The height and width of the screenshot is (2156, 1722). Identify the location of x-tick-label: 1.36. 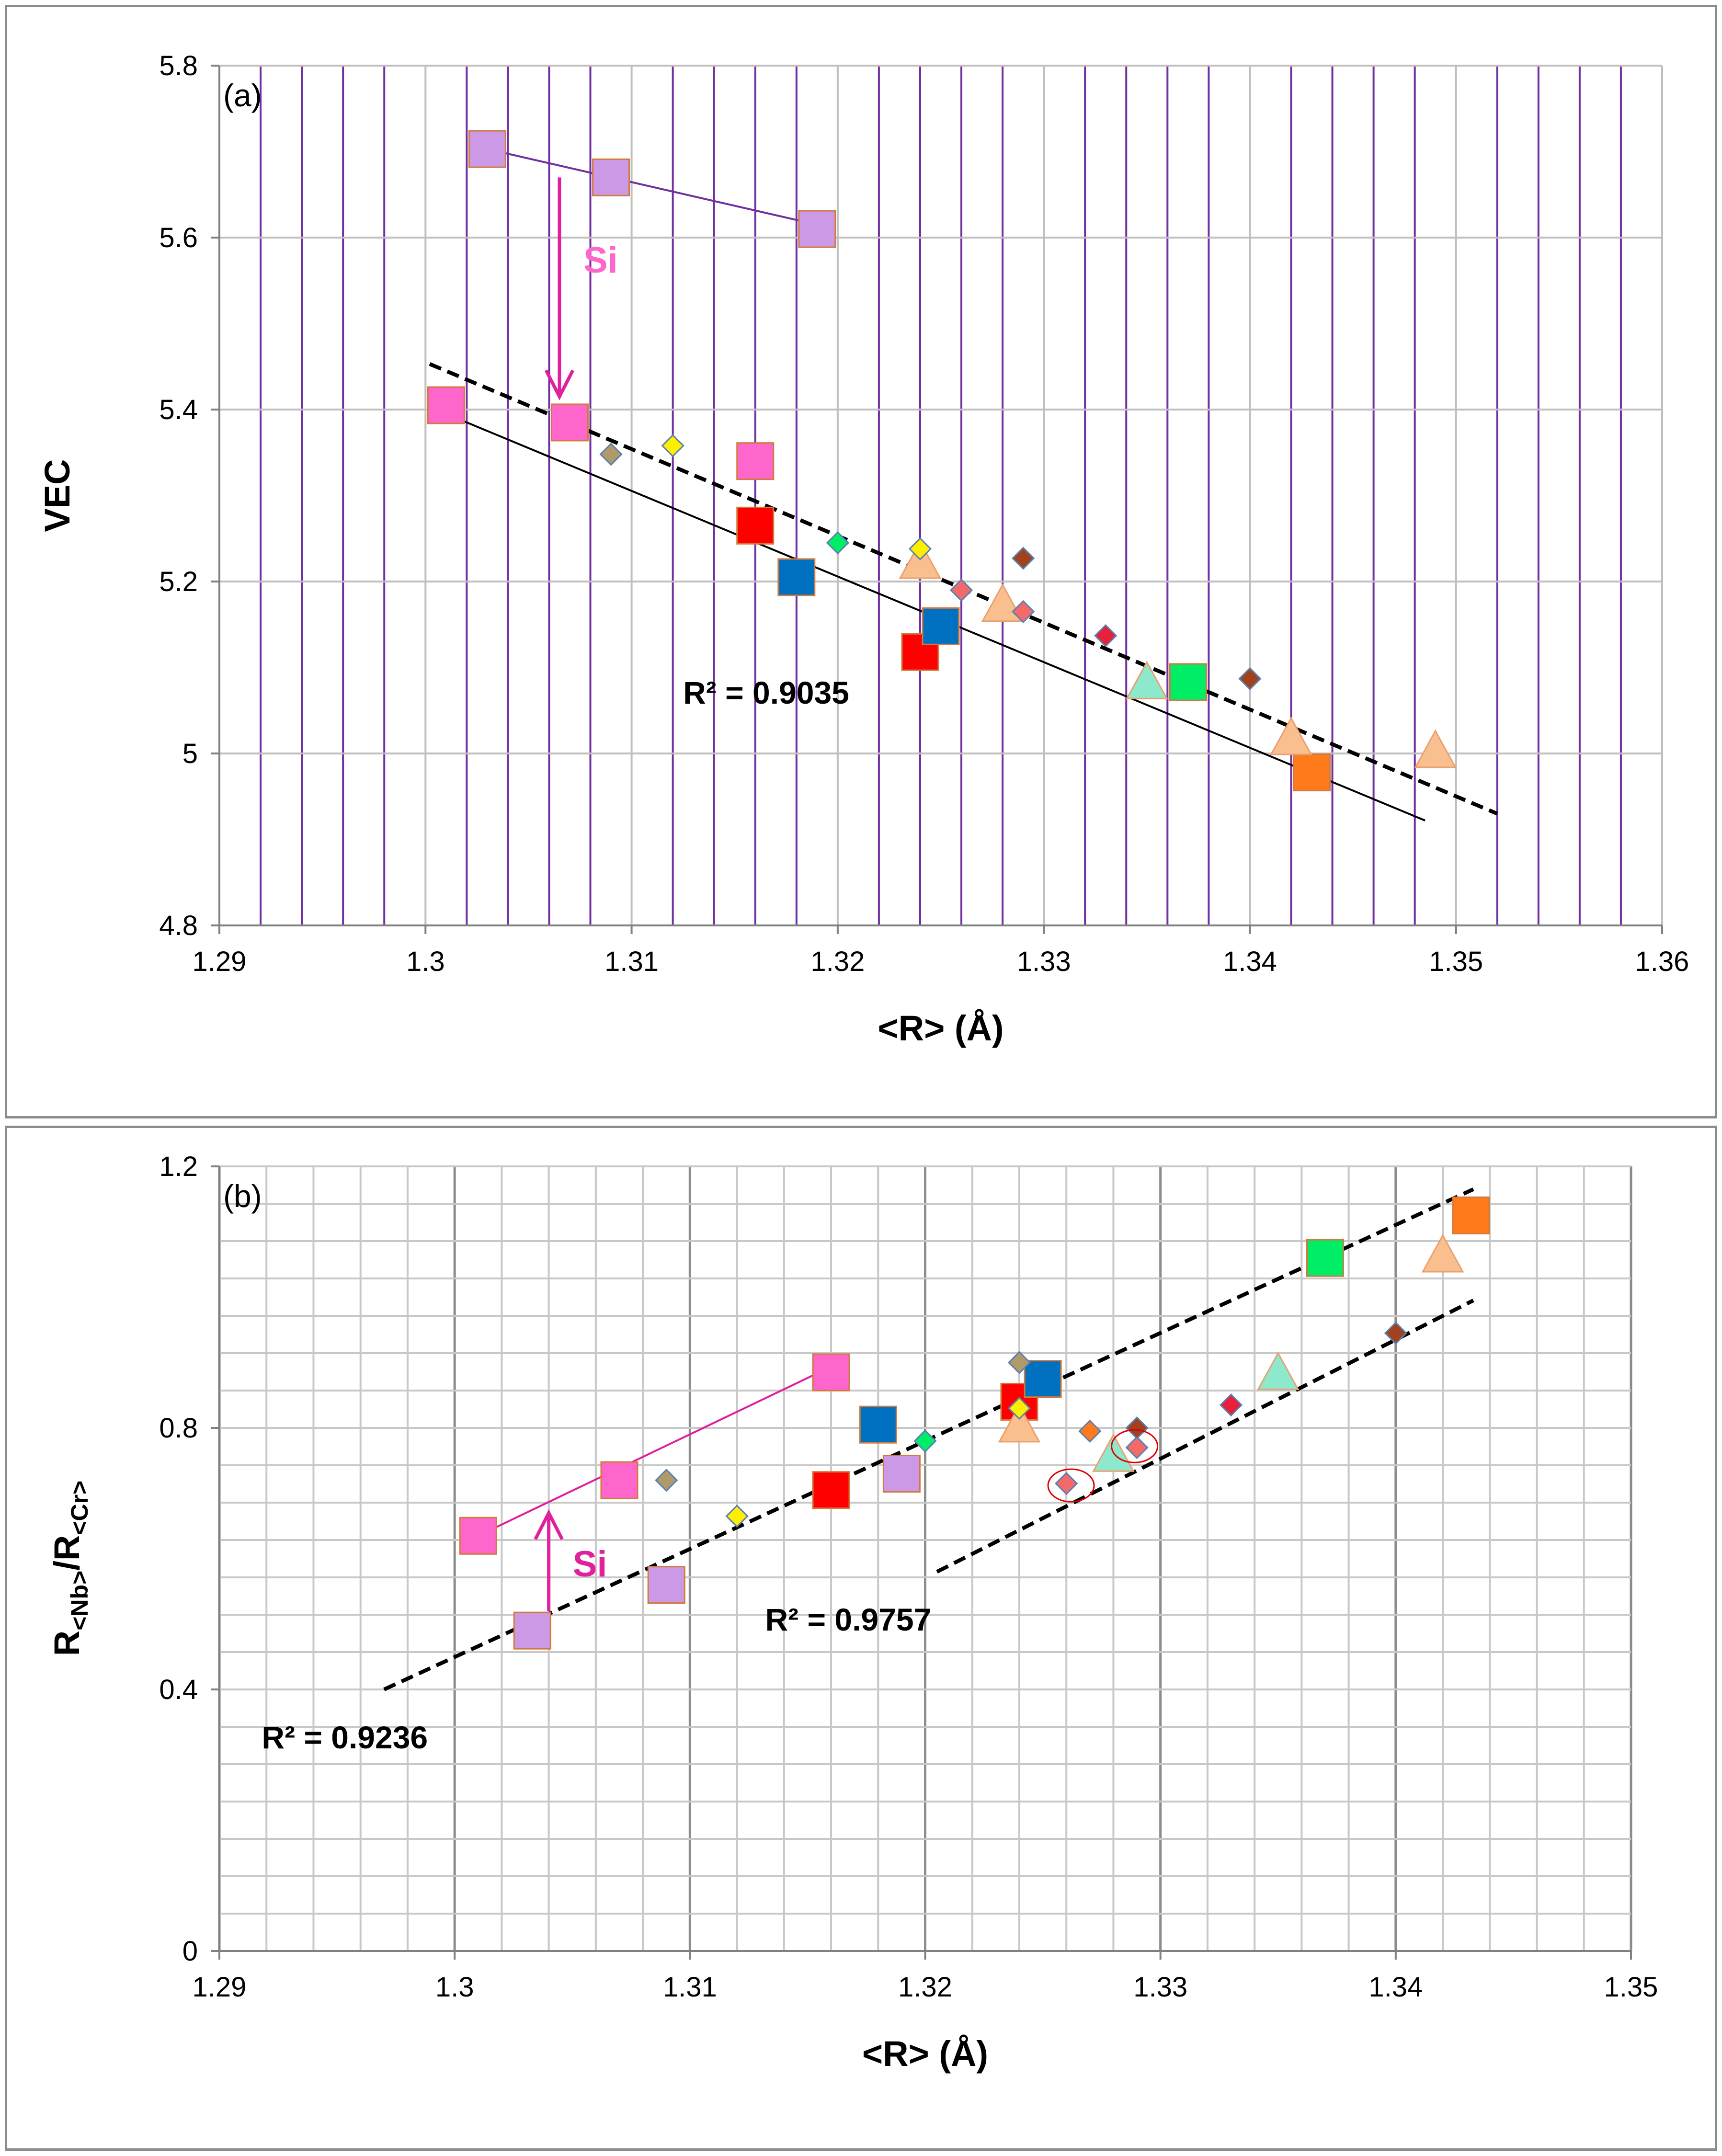
(1662, 961).